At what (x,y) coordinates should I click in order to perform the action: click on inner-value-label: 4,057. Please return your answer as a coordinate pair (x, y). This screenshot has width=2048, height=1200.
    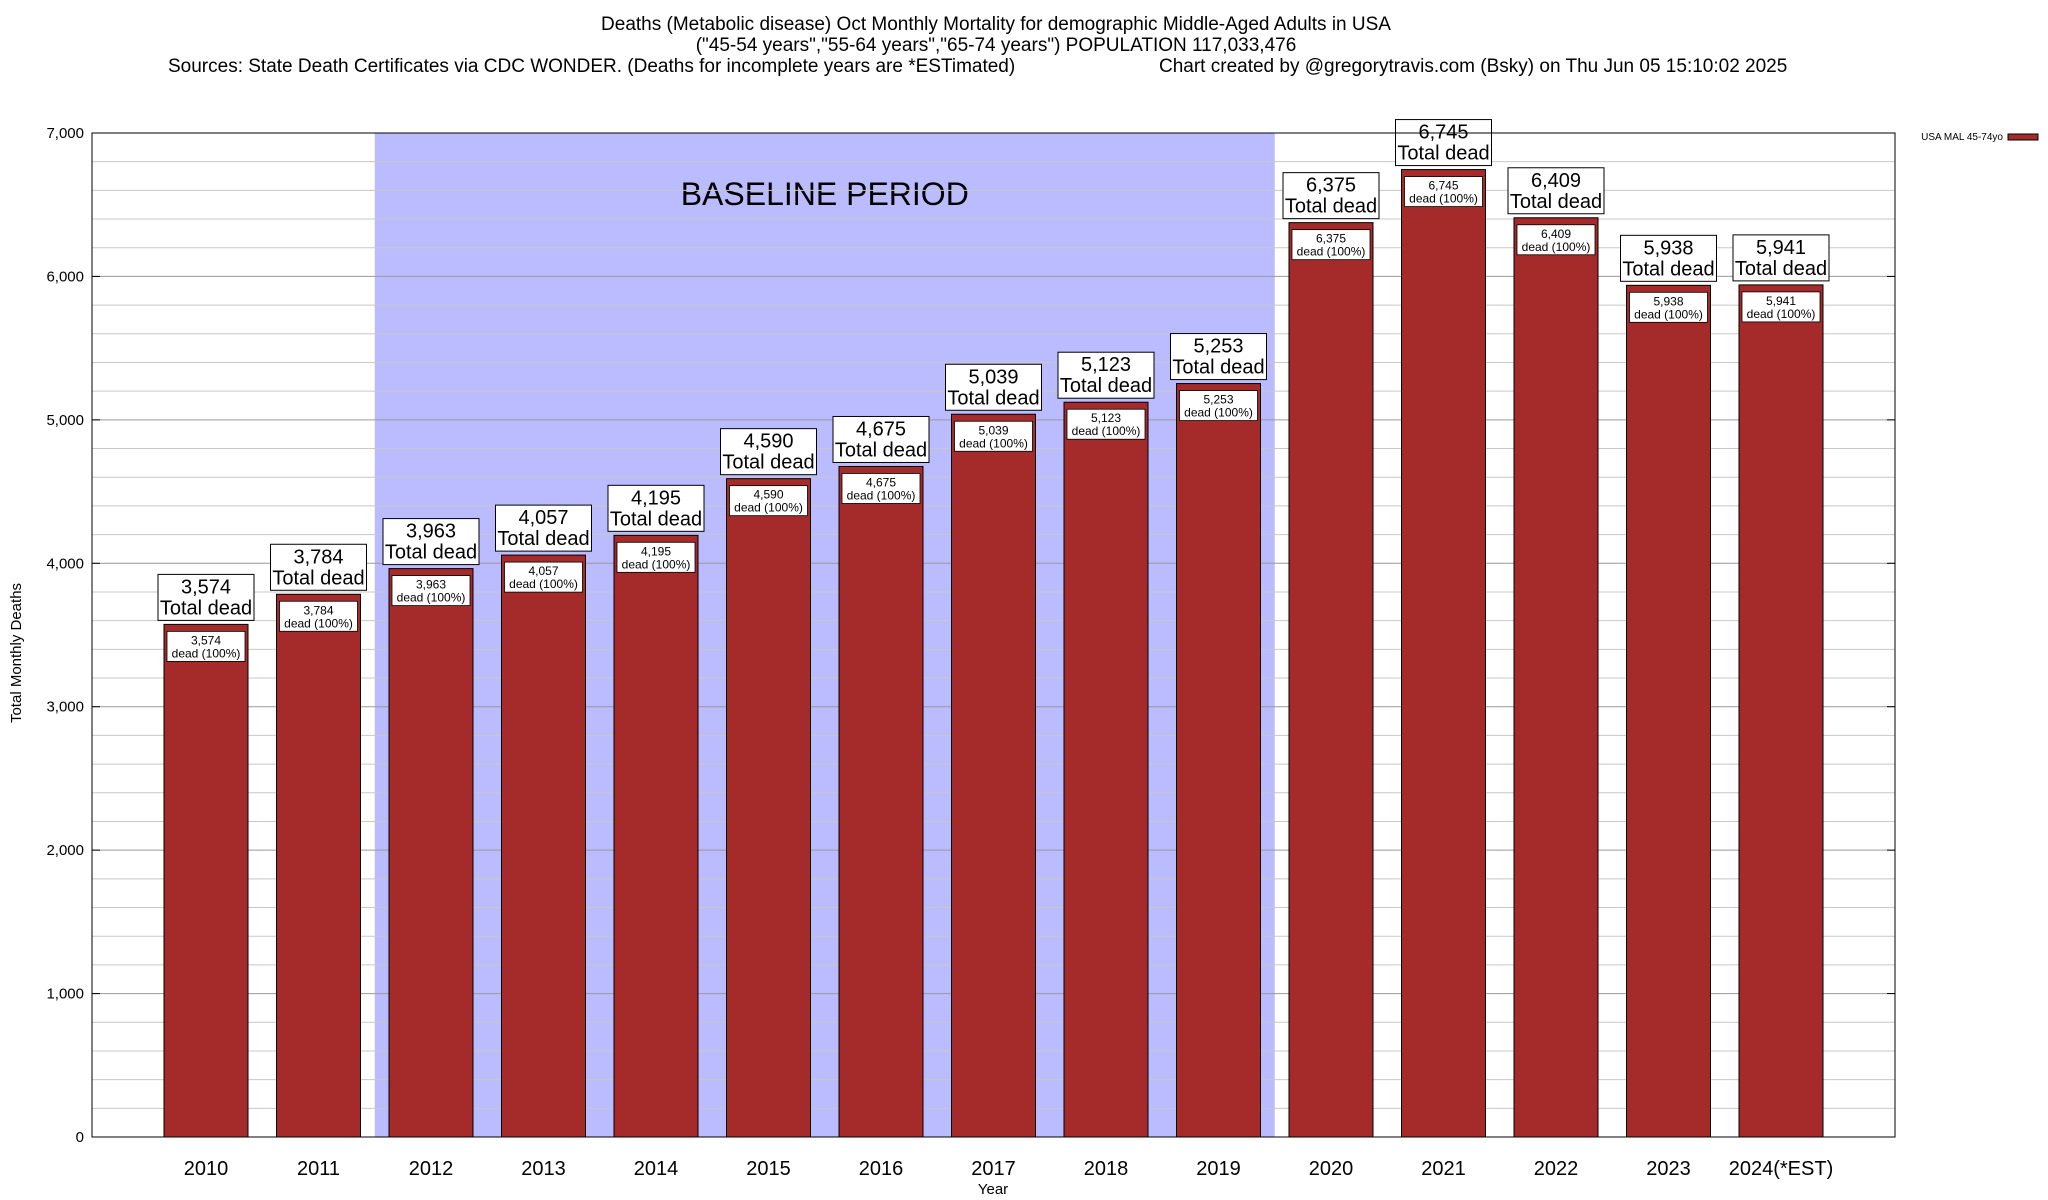
    Looking at the image, I should click on (543, 571).